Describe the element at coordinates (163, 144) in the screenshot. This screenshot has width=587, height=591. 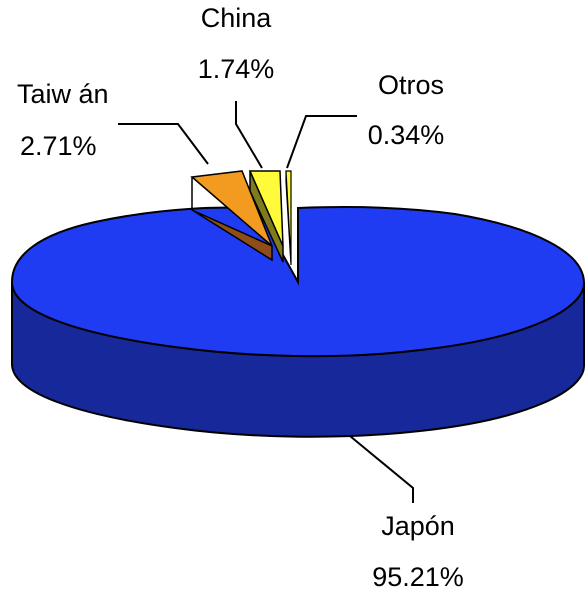
I see `leader-line-taiwan` at that location.